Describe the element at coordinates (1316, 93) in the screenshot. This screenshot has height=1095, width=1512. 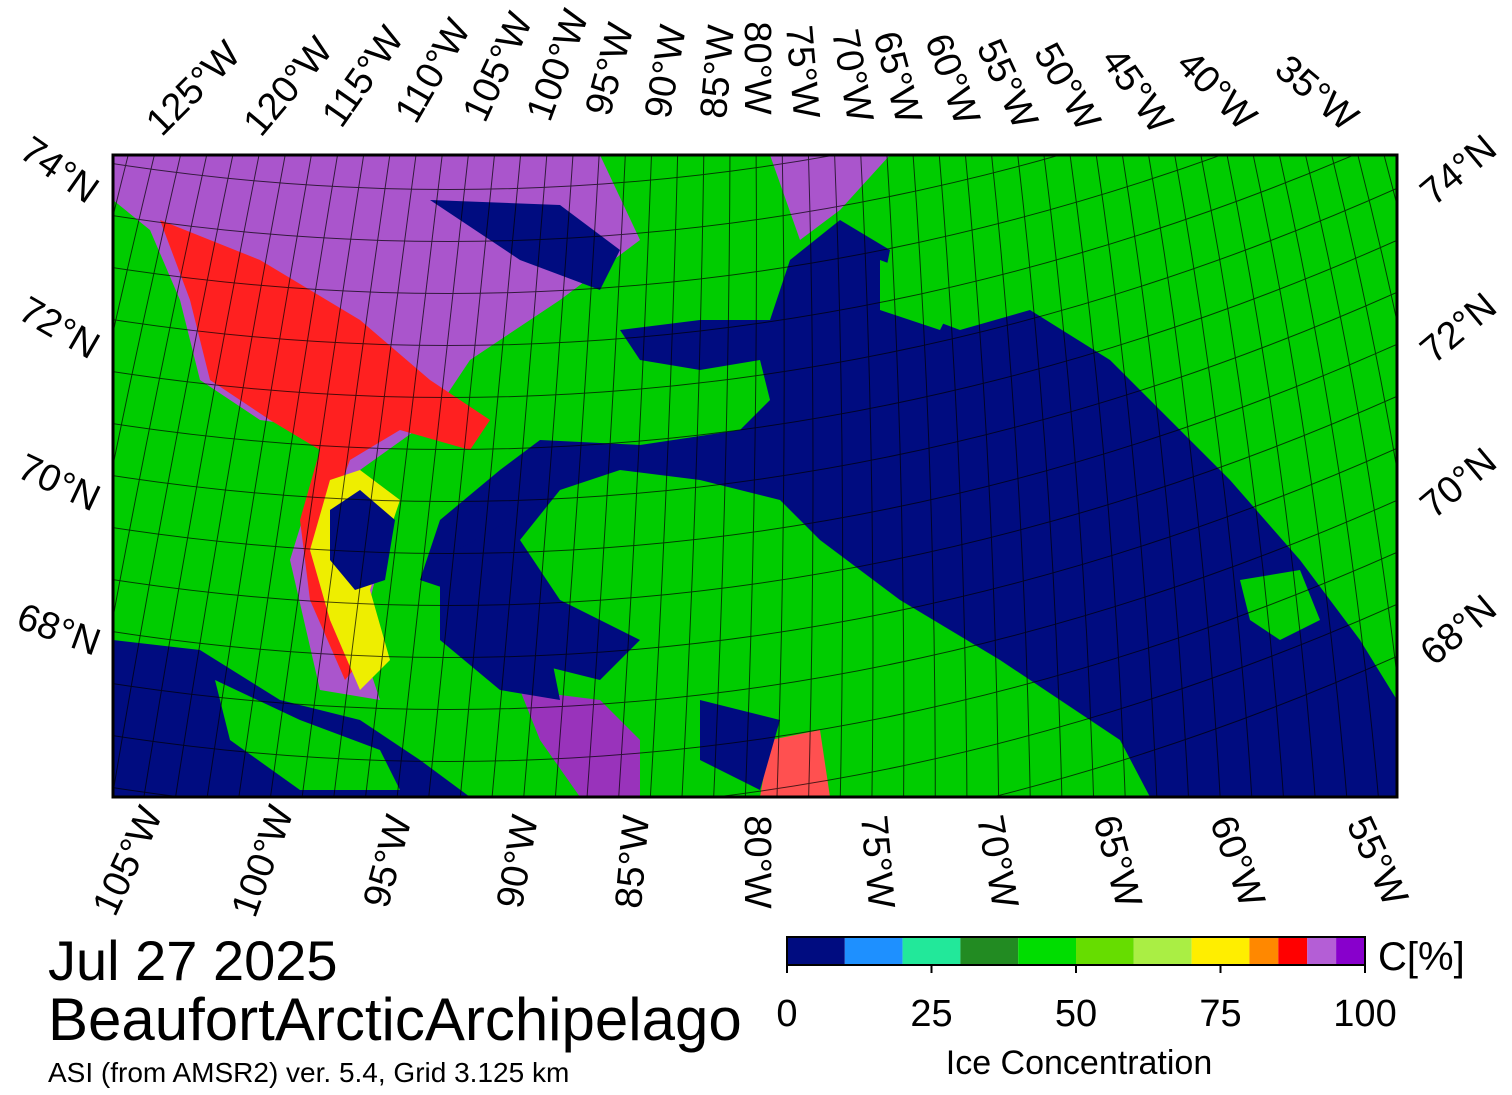
I see `coordinate-label: 35°W` at that location.